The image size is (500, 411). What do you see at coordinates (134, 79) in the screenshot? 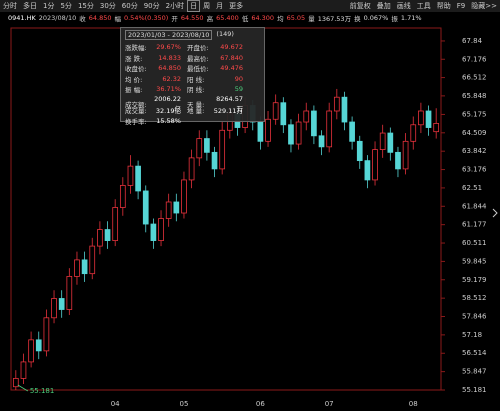
I see `stat-label: 均 价:` at bounding box center [134, 79].